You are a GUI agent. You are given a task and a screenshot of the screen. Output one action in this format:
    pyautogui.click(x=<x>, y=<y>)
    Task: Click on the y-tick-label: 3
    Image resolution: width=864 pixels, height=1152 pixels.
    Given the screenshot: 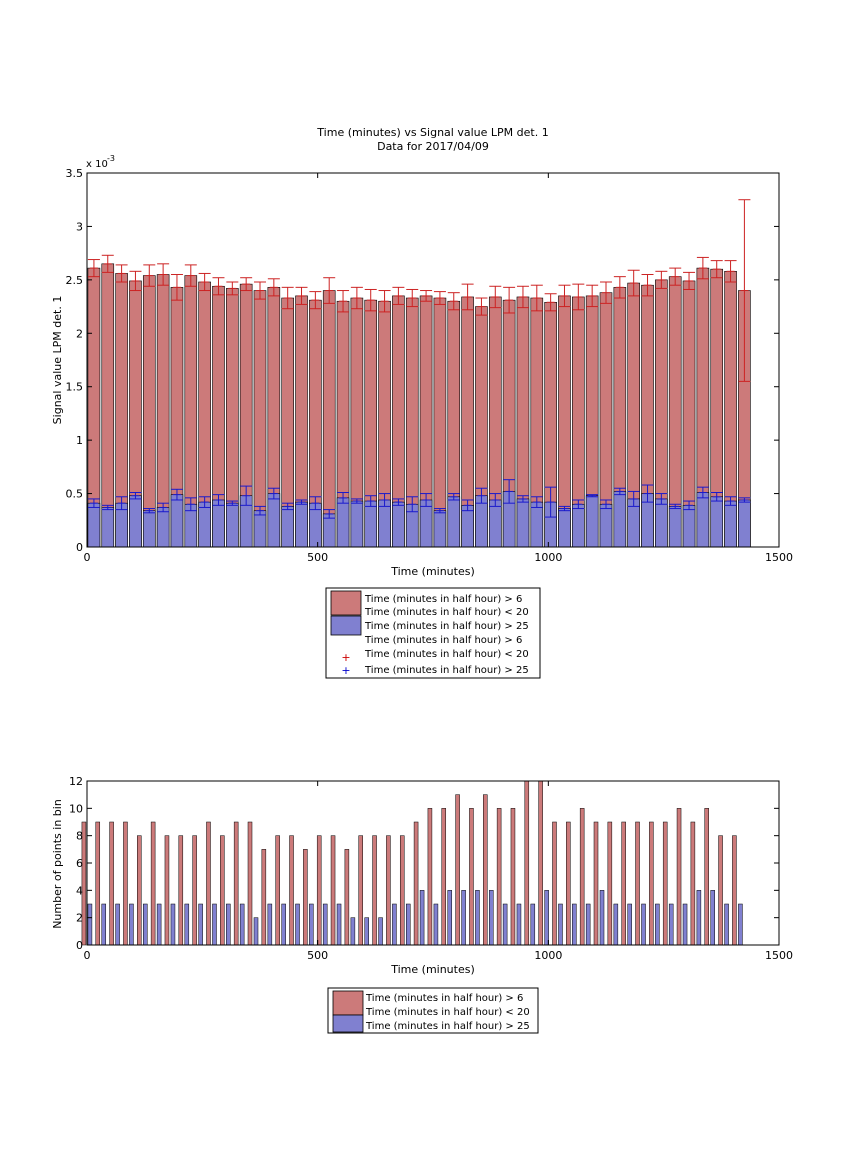 What is the action you would take?
    pyautogui.click(x=79, y=226)
    